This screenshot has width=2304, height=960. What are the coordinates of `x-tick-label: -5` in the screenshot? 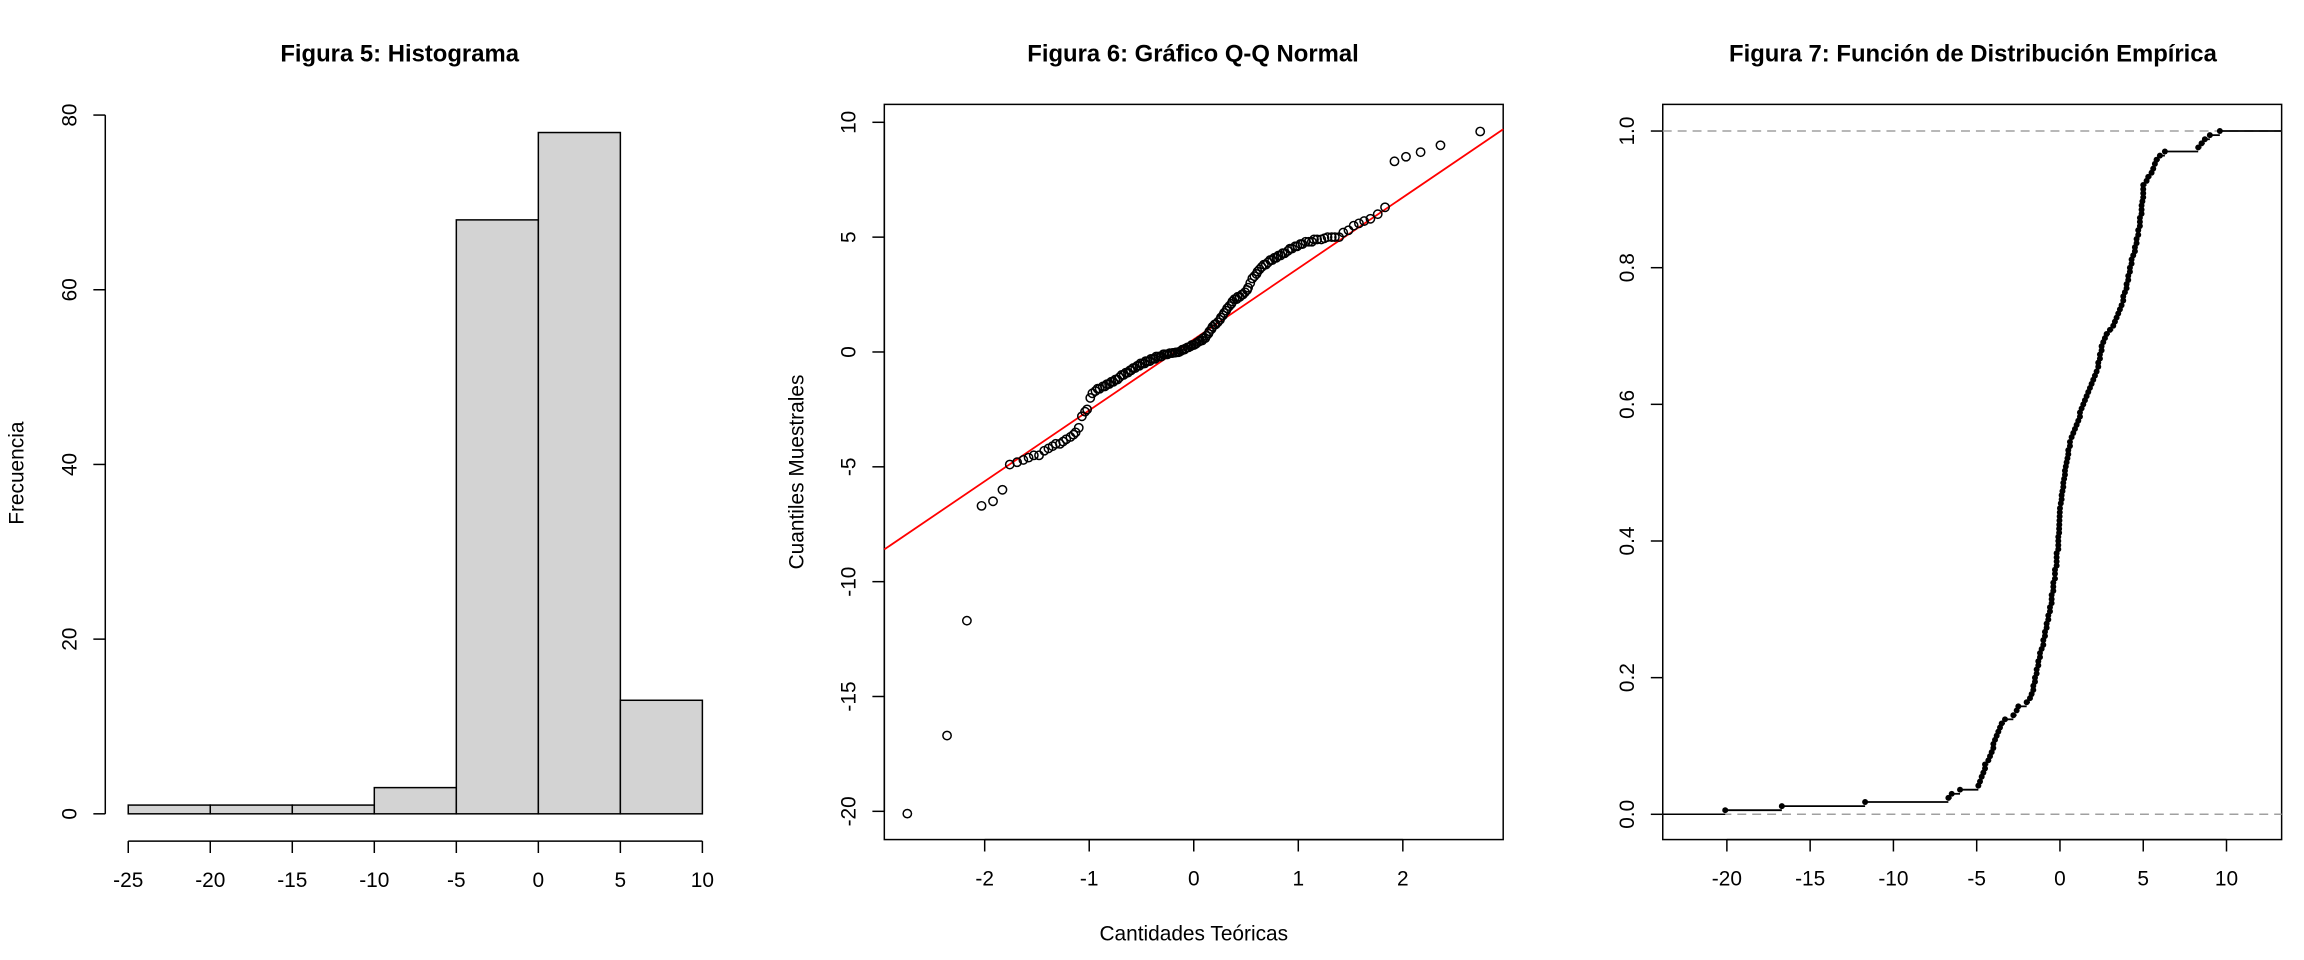 It's located at (1976, 878).